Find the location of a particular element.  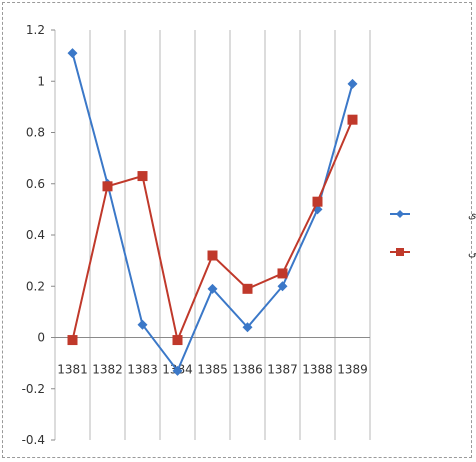

legend: سهام رشدی سهام ارزشی is located at coordinates (433, 233).